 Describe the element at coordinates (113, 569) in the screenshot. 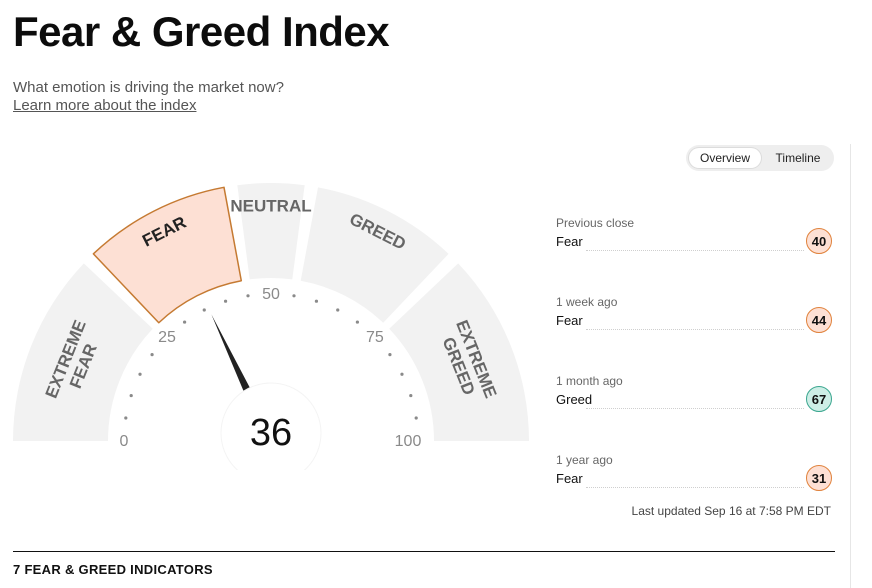

I see `indicators-heading: 7 FEAR & GREED INDICATORS` at that location.